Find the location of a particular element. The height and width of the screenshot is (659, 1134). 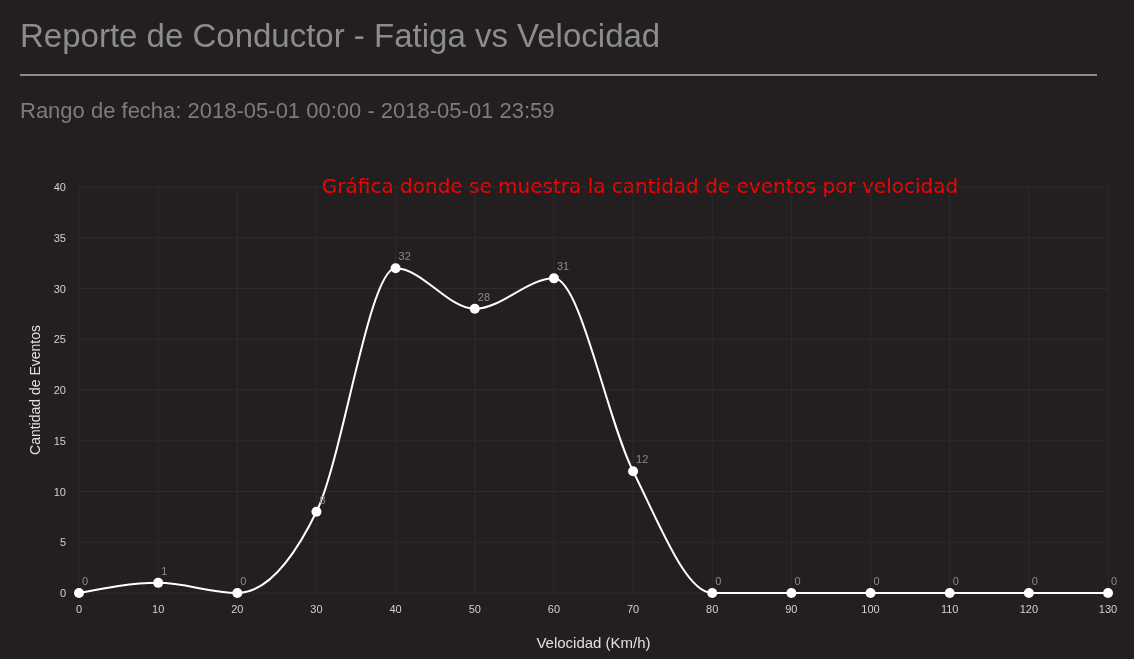

x-tick-label: 130 is located at coordinates (1108, 609).